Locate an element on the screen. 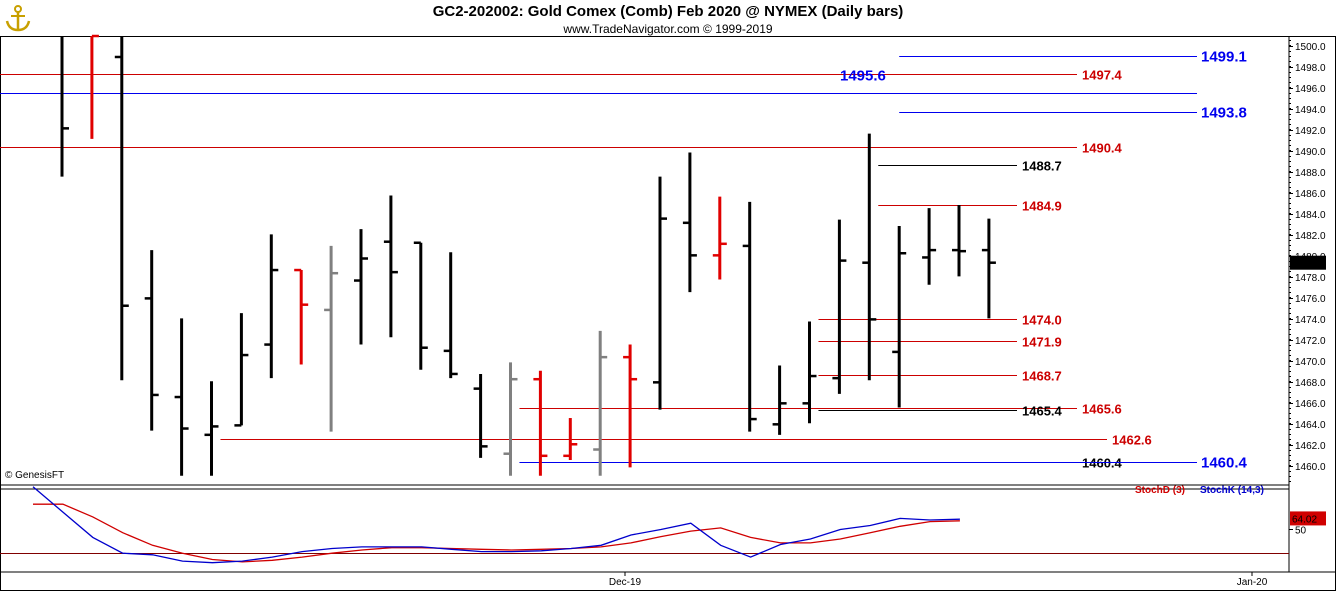 The width and height of the screenshot is (1336, 591). price-tick-label: 1486.0 is located at coordinates (1310, 194).